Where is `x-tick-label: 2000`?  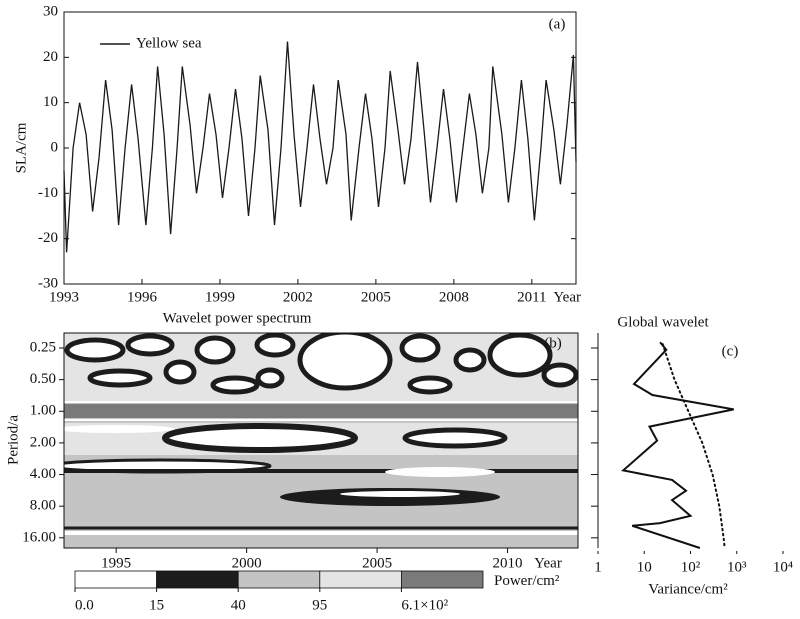 x-tick-label: 2000 is located at coordinates (247, 563).